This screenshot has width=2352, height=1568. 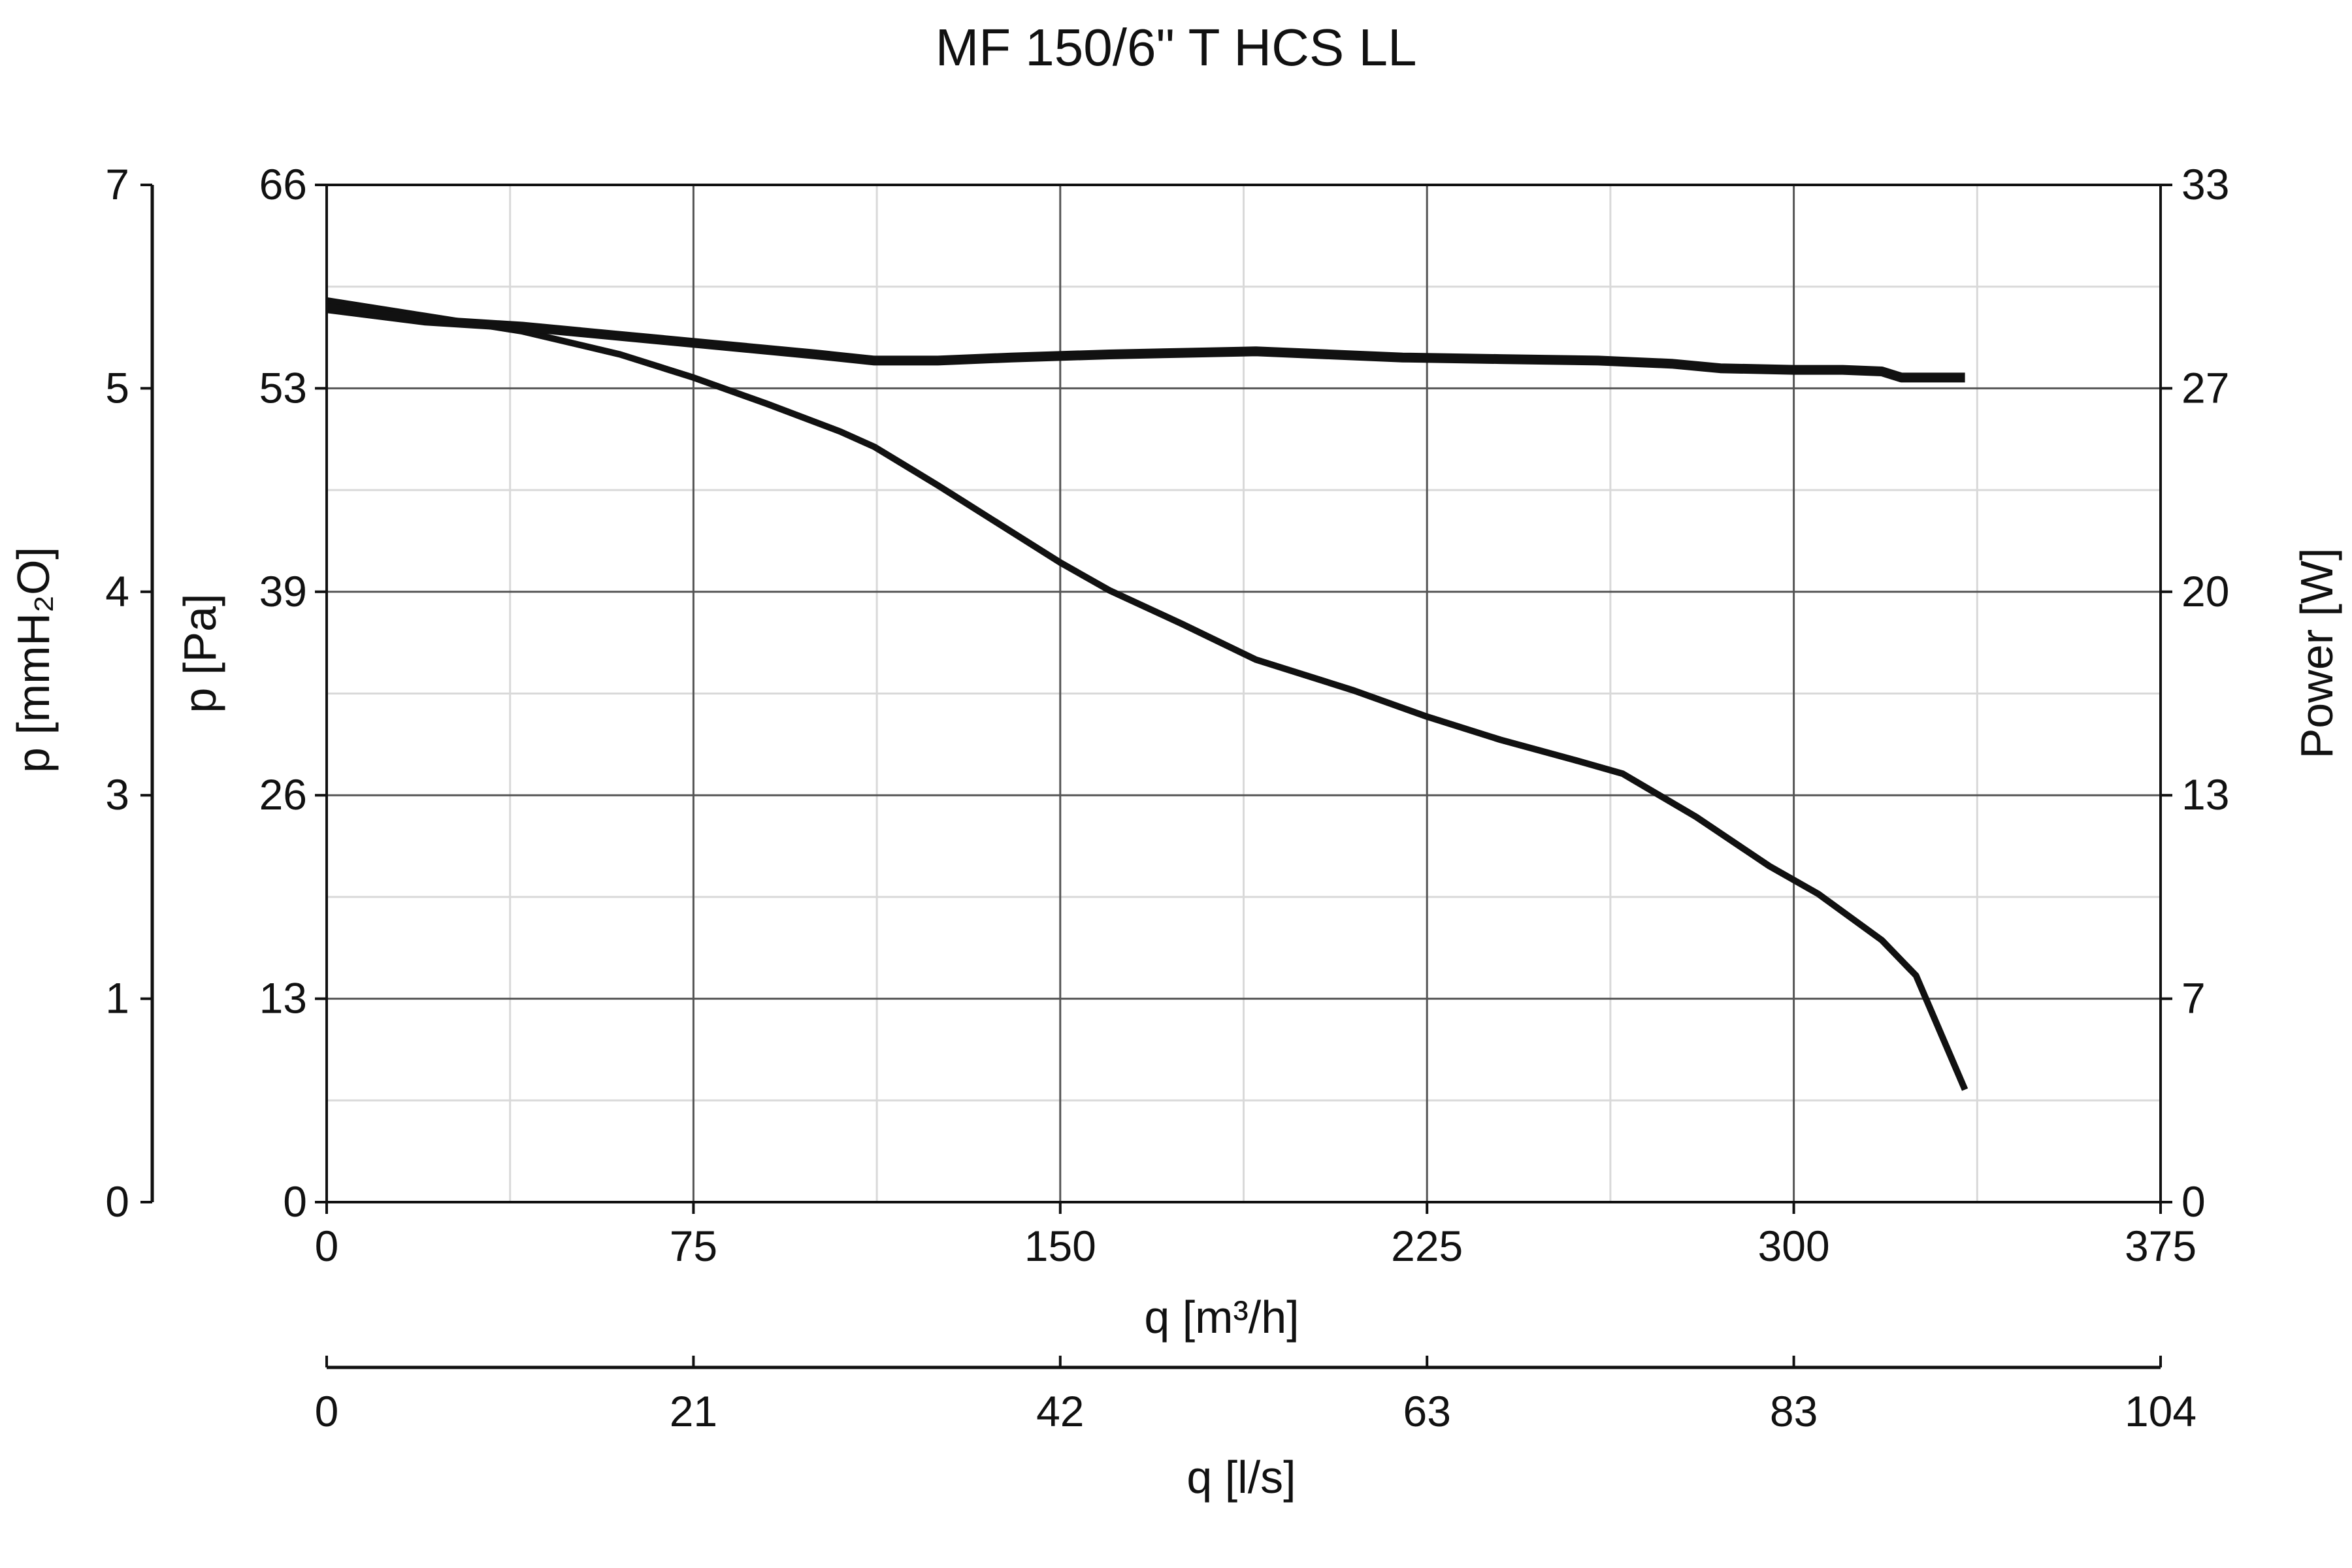 I want to click on y-tick-label-mmh2o: 0, so click(x=117, y=1201).